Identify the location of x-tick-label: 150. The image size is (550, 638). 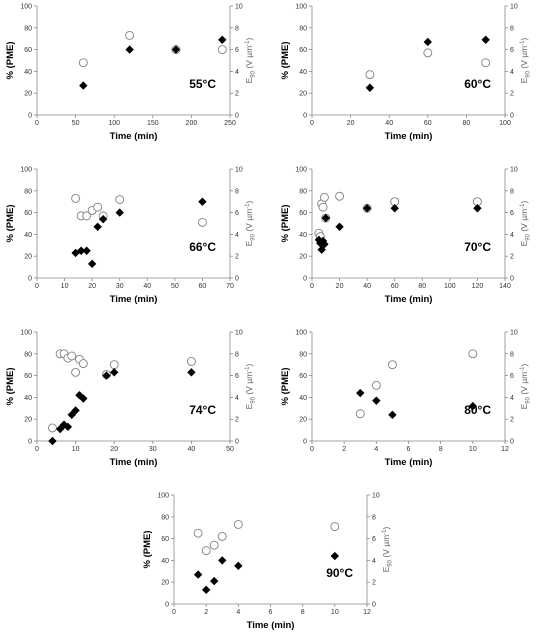
(153, 123).